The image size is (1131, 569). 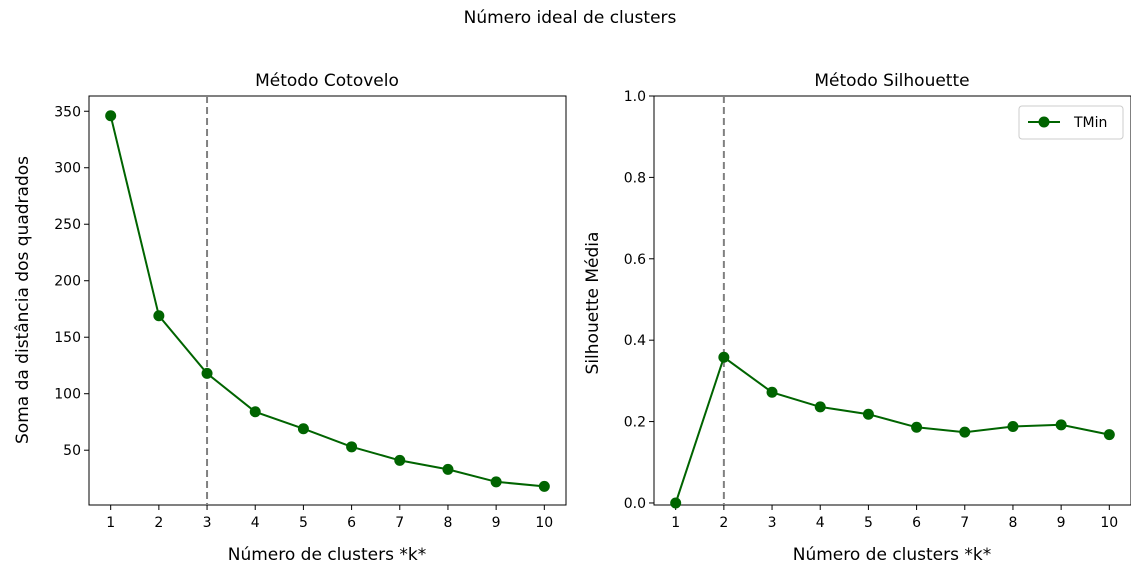 I want to click on silhouette-chart-legend-label: TMin, so click(x=1090, y=123).